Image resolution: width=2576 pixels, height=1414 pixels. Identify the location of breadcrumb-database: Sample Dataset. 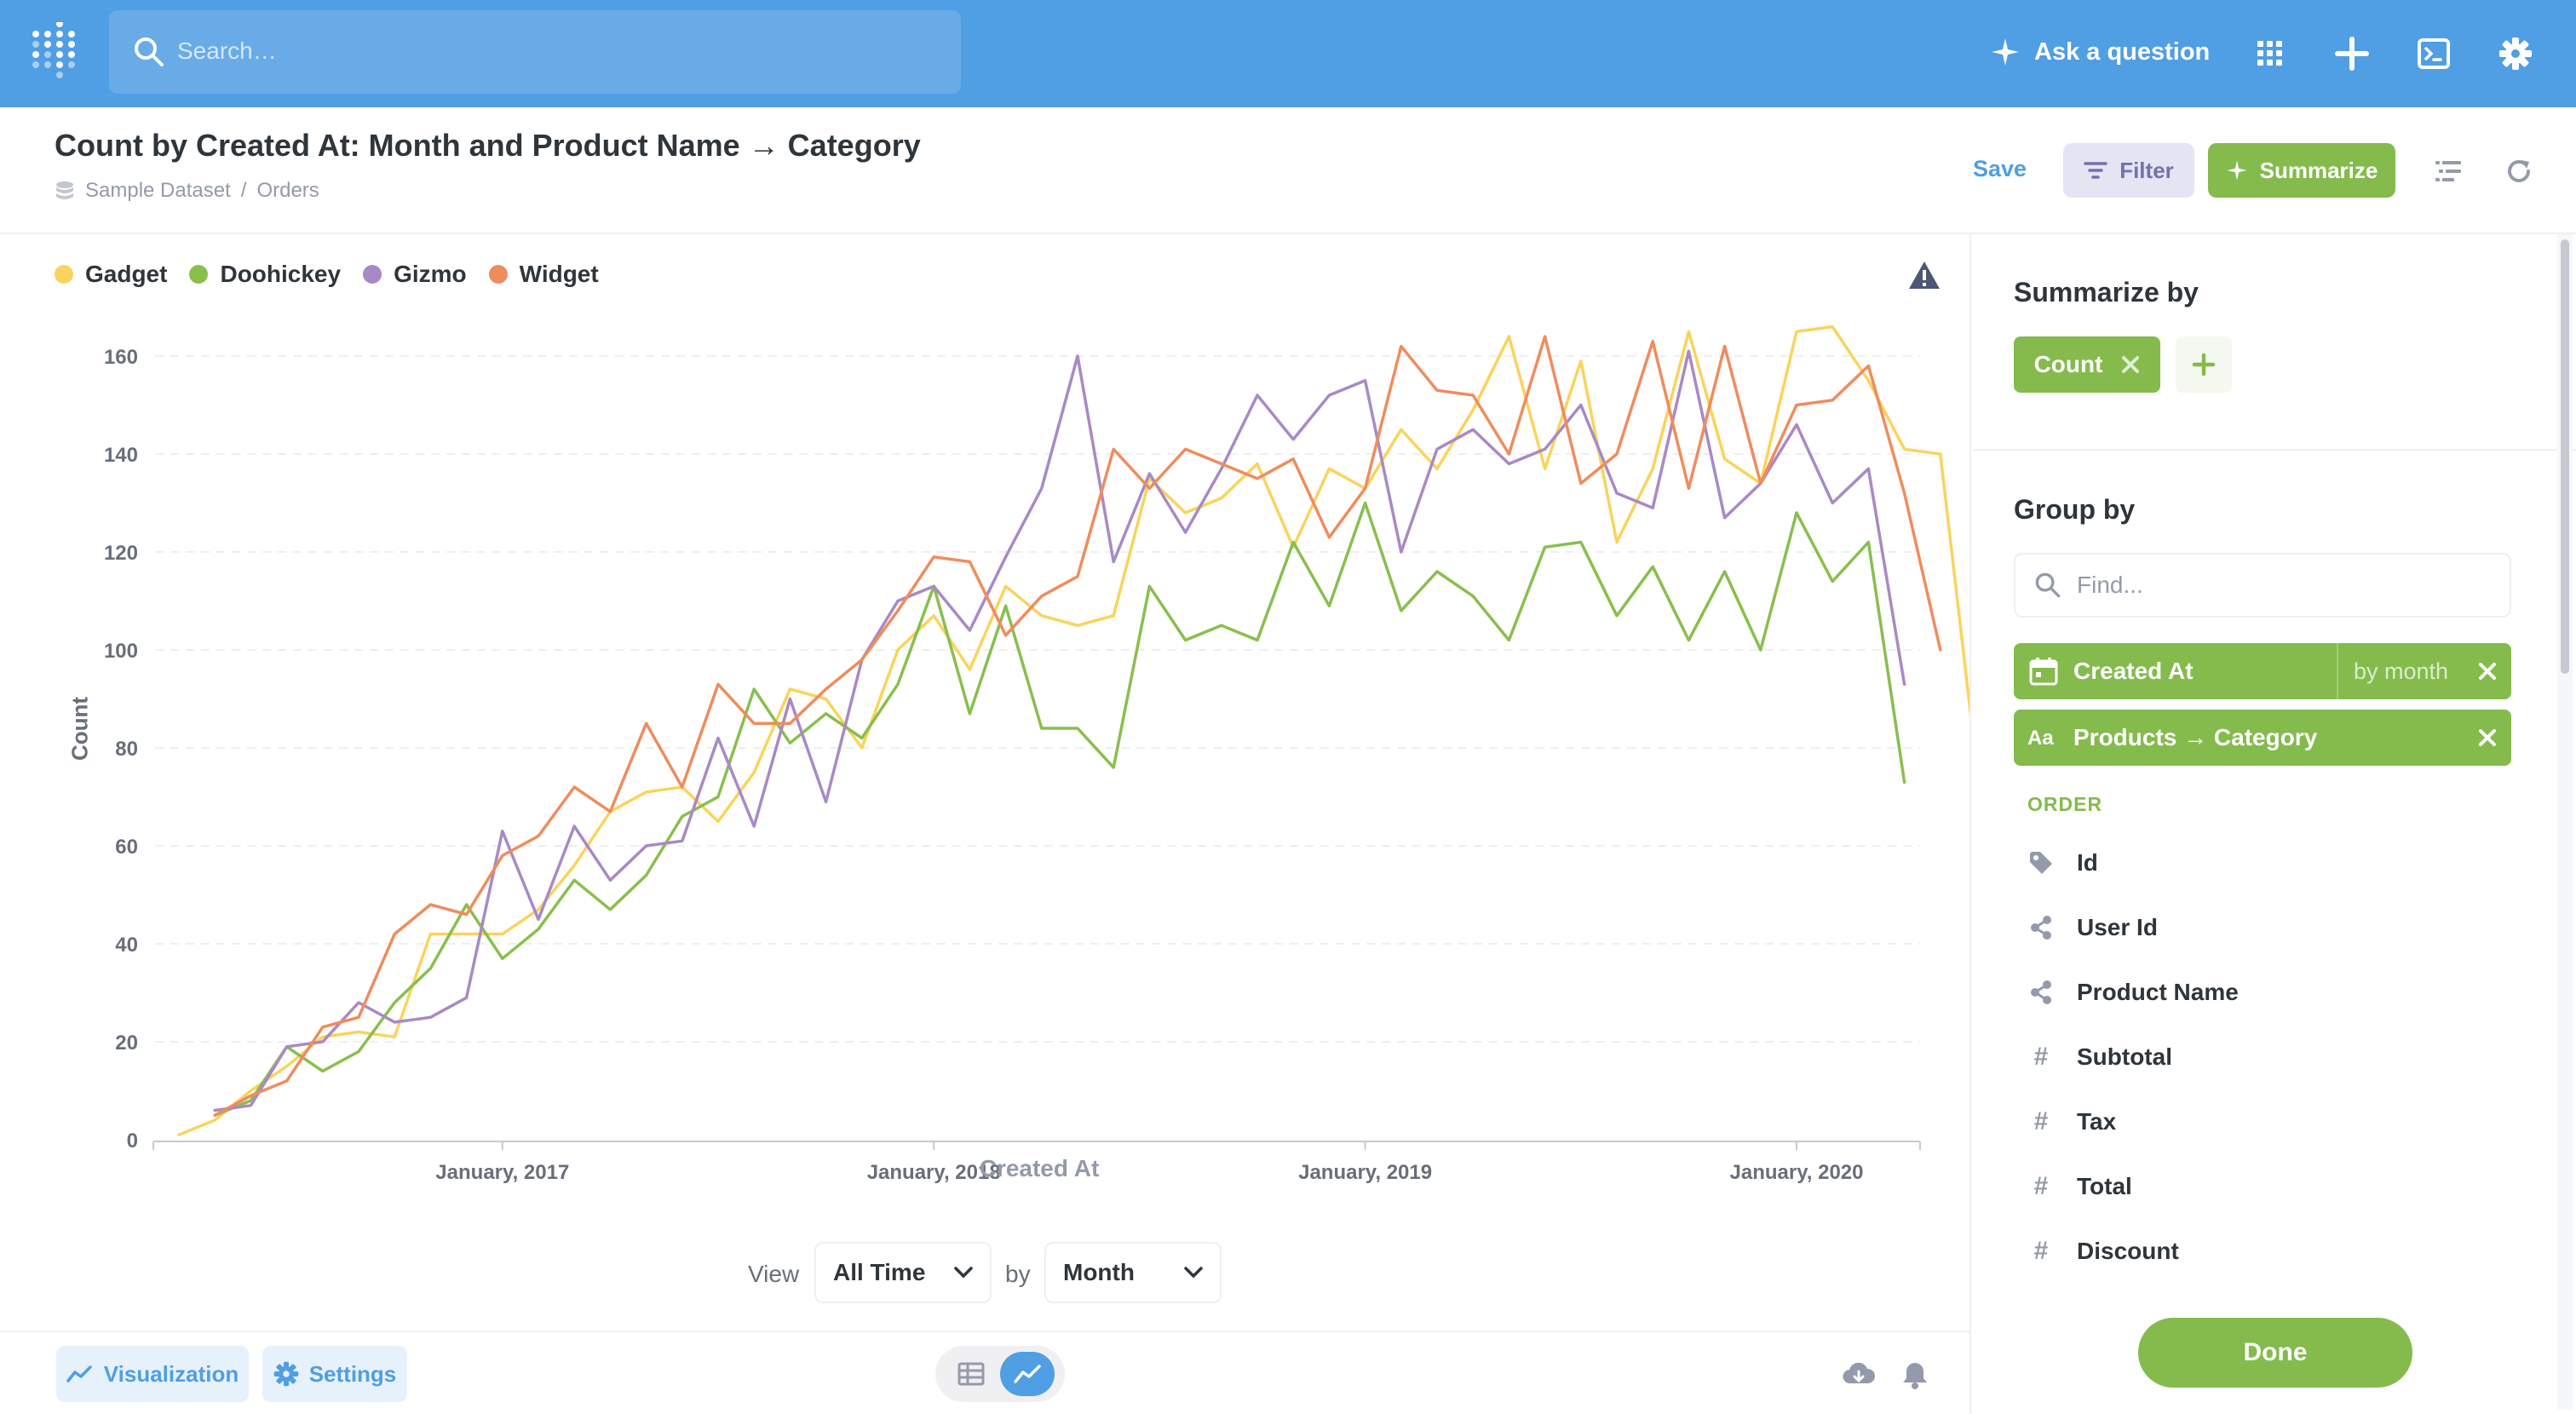
(158, 190).